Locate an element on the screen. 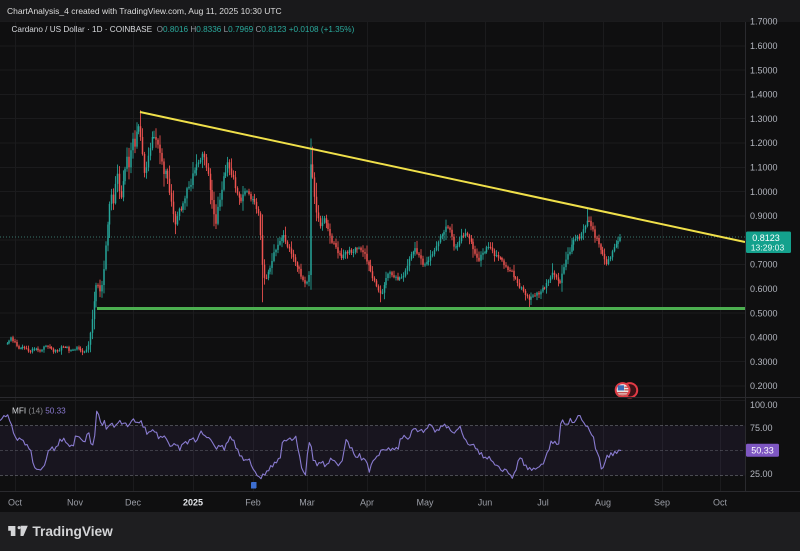 The height and width of the screenshot is (551, 800). svg-text: 1.6000 is located at coordinates (764, 46).